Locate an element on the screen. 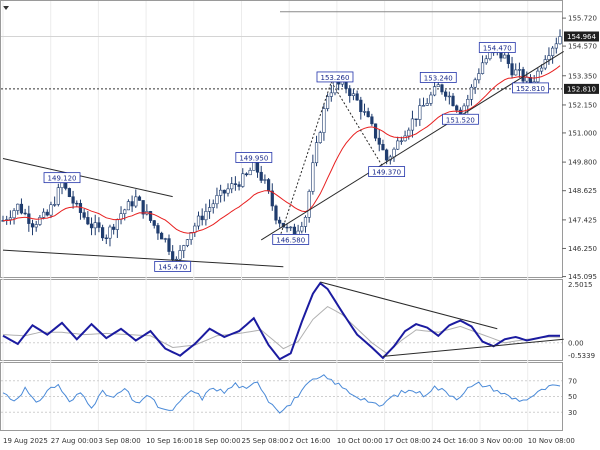 The image size is (600, 450). price-tick-label: 154.570 is located at coordinates (582, 47).